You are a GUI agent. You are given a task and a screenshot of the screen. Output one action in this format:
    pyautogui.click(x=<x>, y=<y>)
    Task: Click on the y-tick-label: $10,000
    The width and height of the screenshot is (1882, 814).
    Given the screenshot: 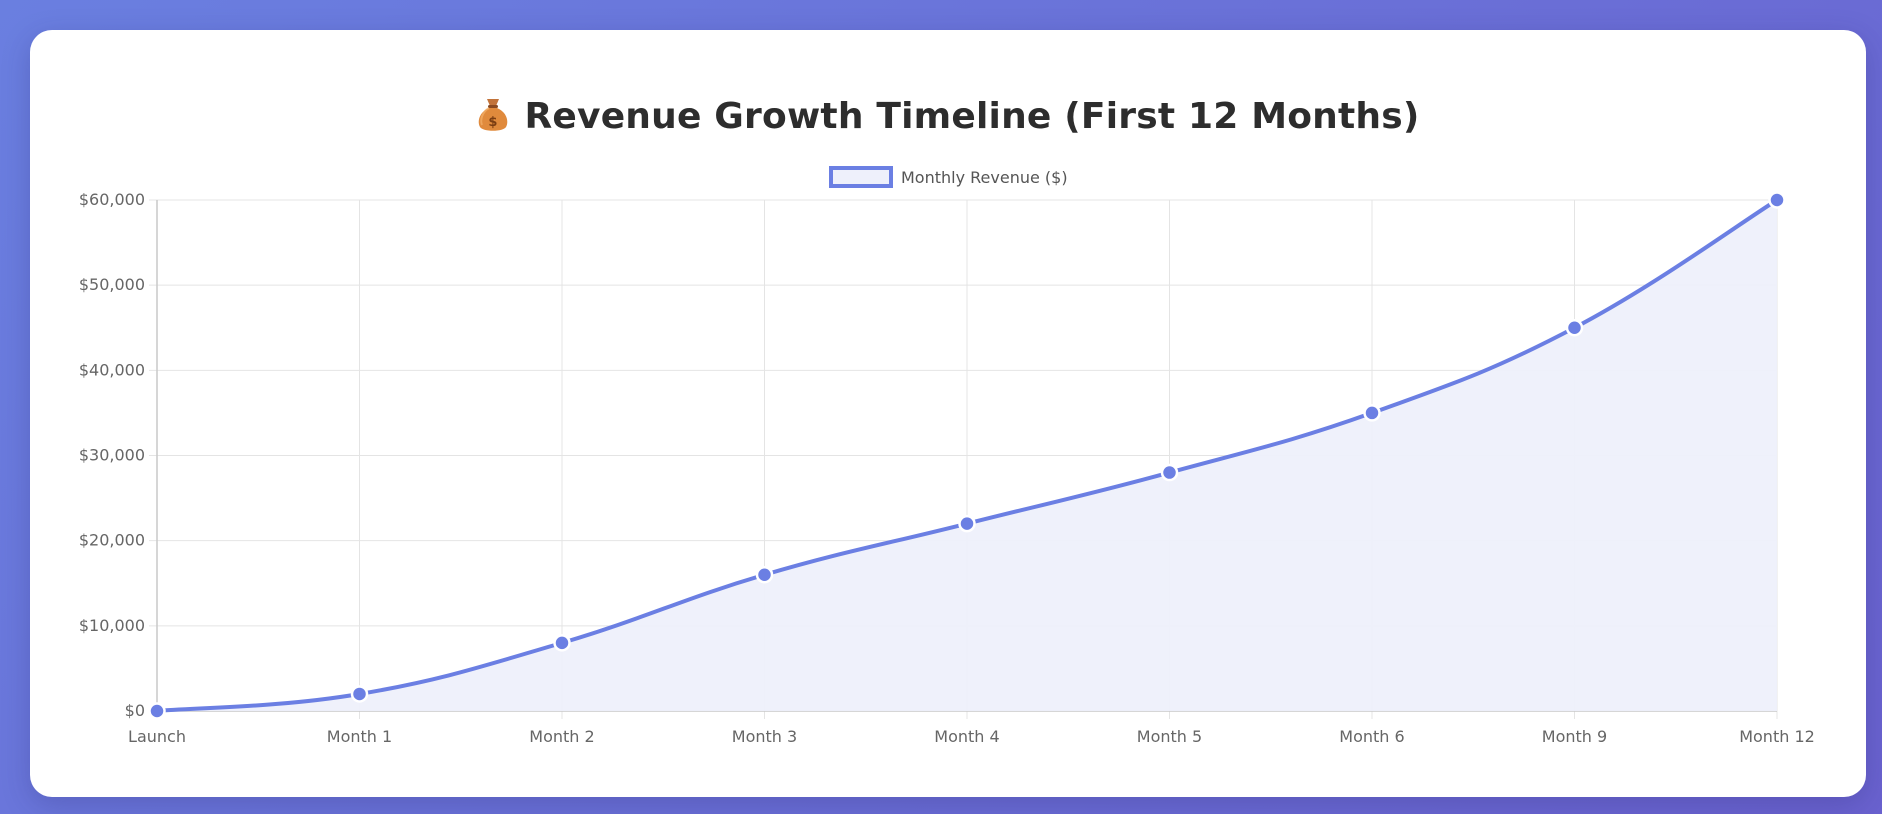 What is the action you would take?
    pyautogui.click(x=112, y=625)
    